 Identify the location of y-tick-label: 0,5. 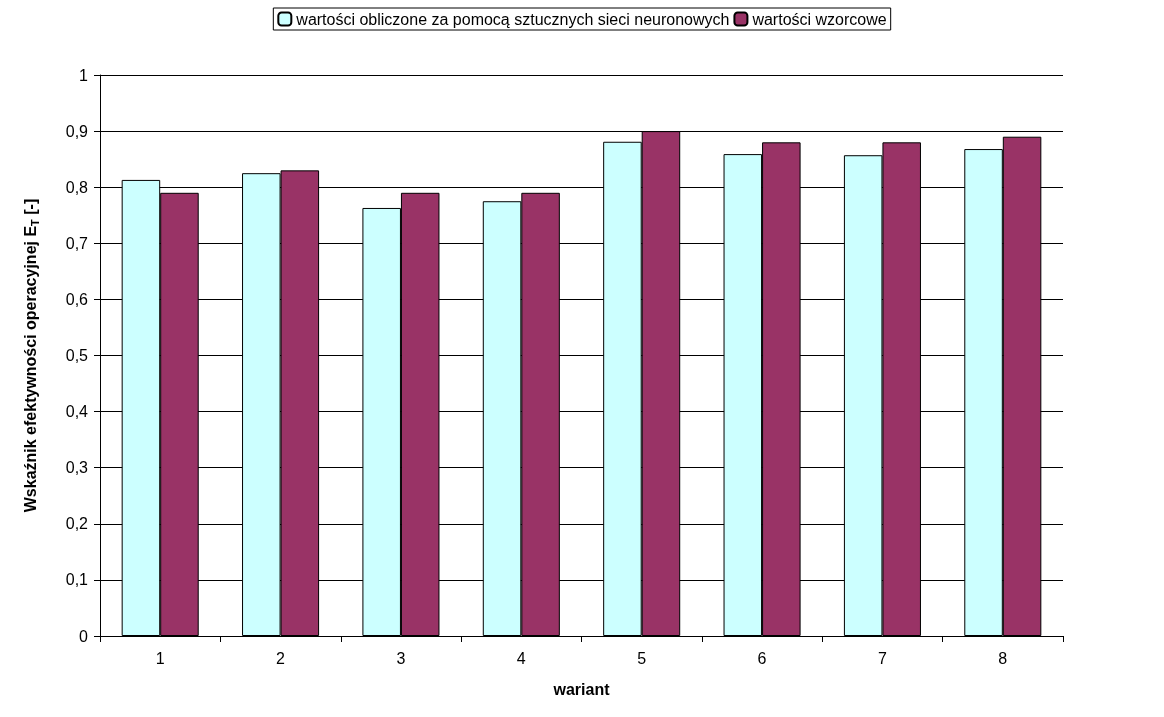
(77, 355).